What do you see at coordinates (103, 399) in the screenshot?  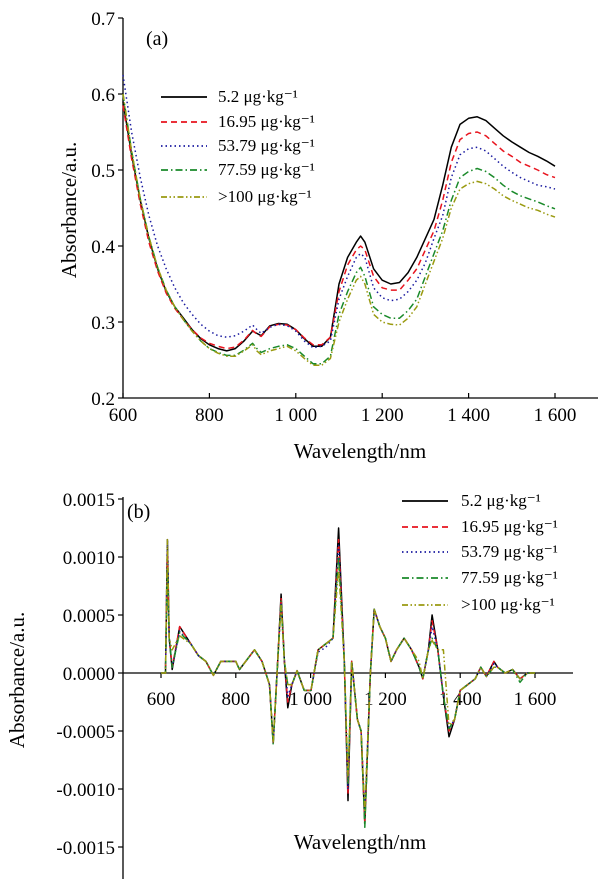 I see `y-tick-label: 0.2` at bounding box center [103, 399].